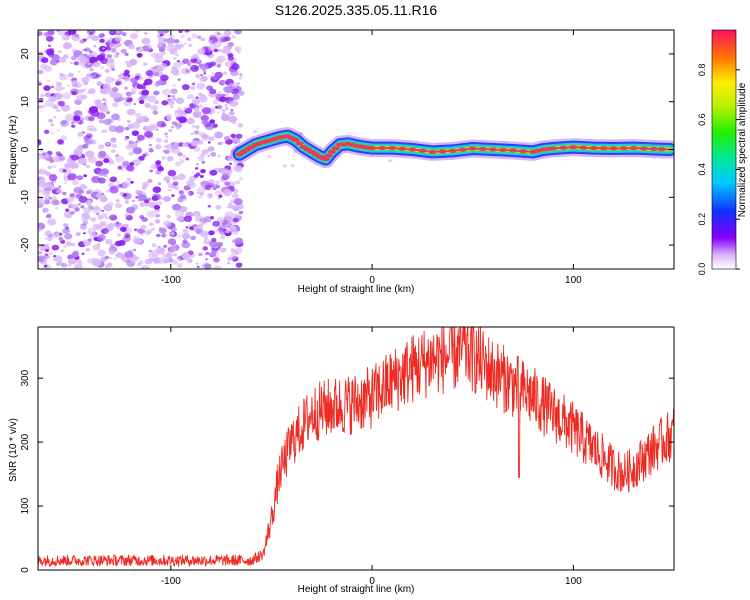  I want to click on snr-xtick-label: 0, so click(372, 581).